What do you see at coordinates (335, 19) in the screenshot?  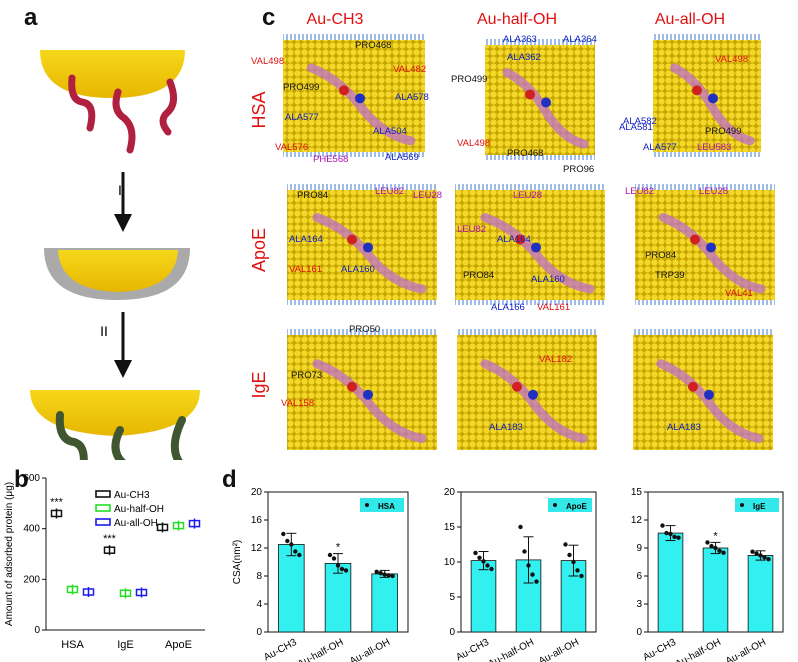 I see `column-header-au-ch3: Au-CH3` at bounding box center [335, 19].